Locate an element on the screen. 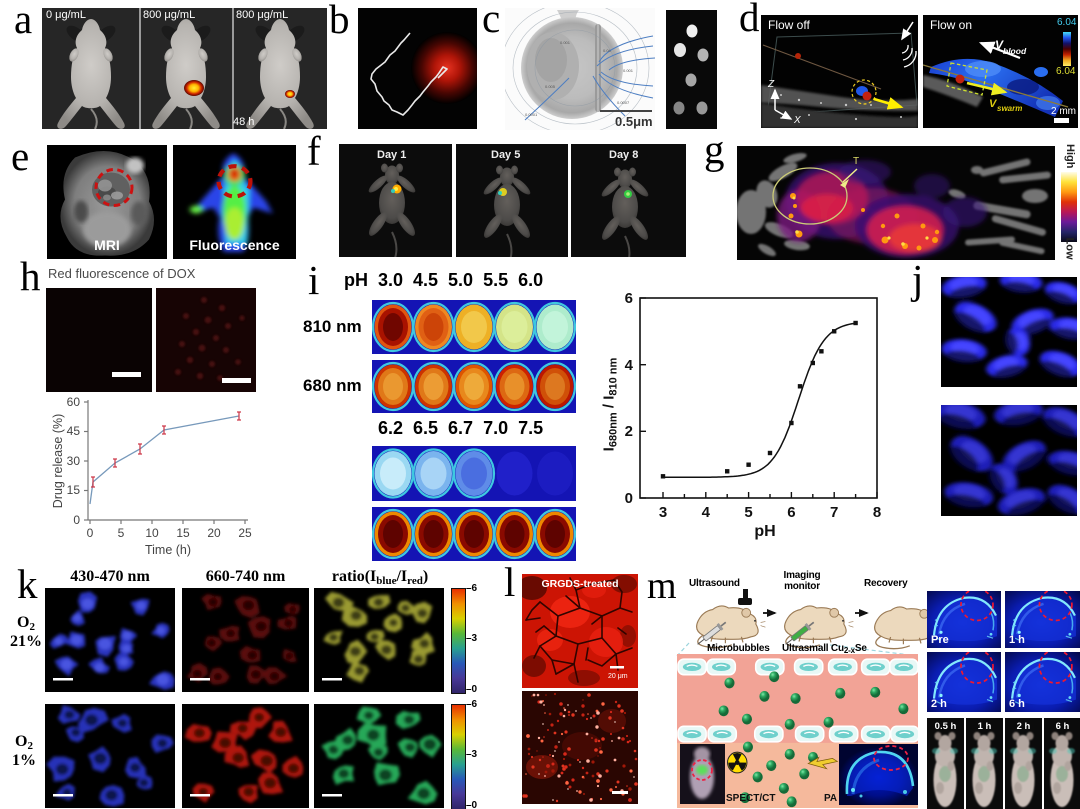 Image resolution: width=1080 pixels, height=809 pixels. svg-text: 45 is located at coordinates (74, 431).